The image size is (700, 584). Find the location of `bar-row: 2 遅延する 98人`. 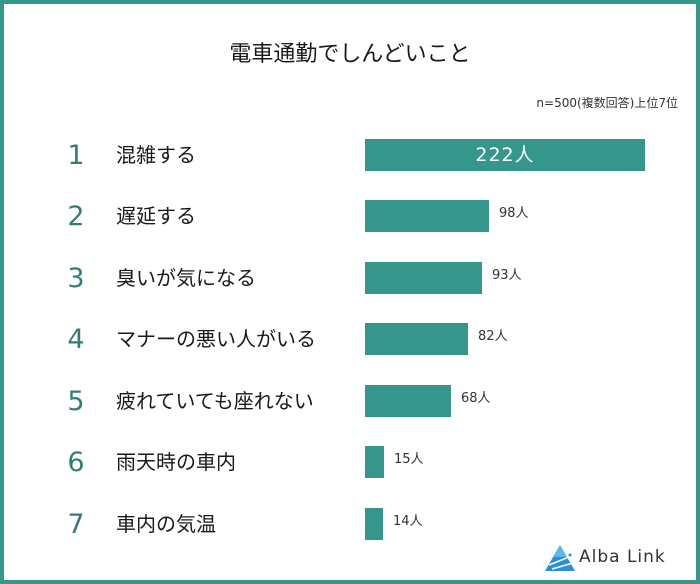

bar-row: 2 遅延する 98人 is located at coordinates (350, 216).